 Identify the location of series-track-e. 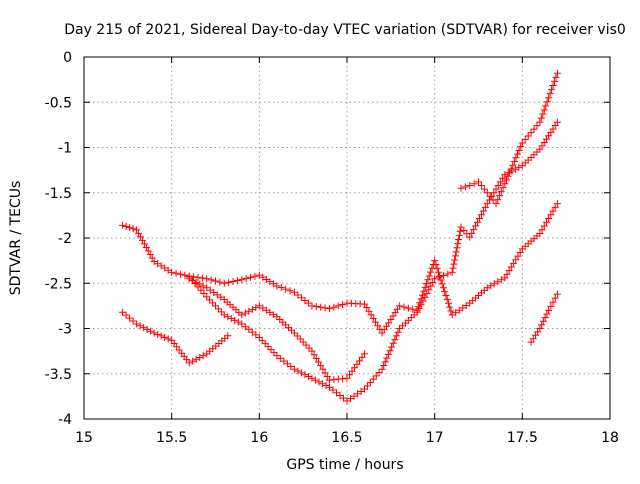
(509, 138).